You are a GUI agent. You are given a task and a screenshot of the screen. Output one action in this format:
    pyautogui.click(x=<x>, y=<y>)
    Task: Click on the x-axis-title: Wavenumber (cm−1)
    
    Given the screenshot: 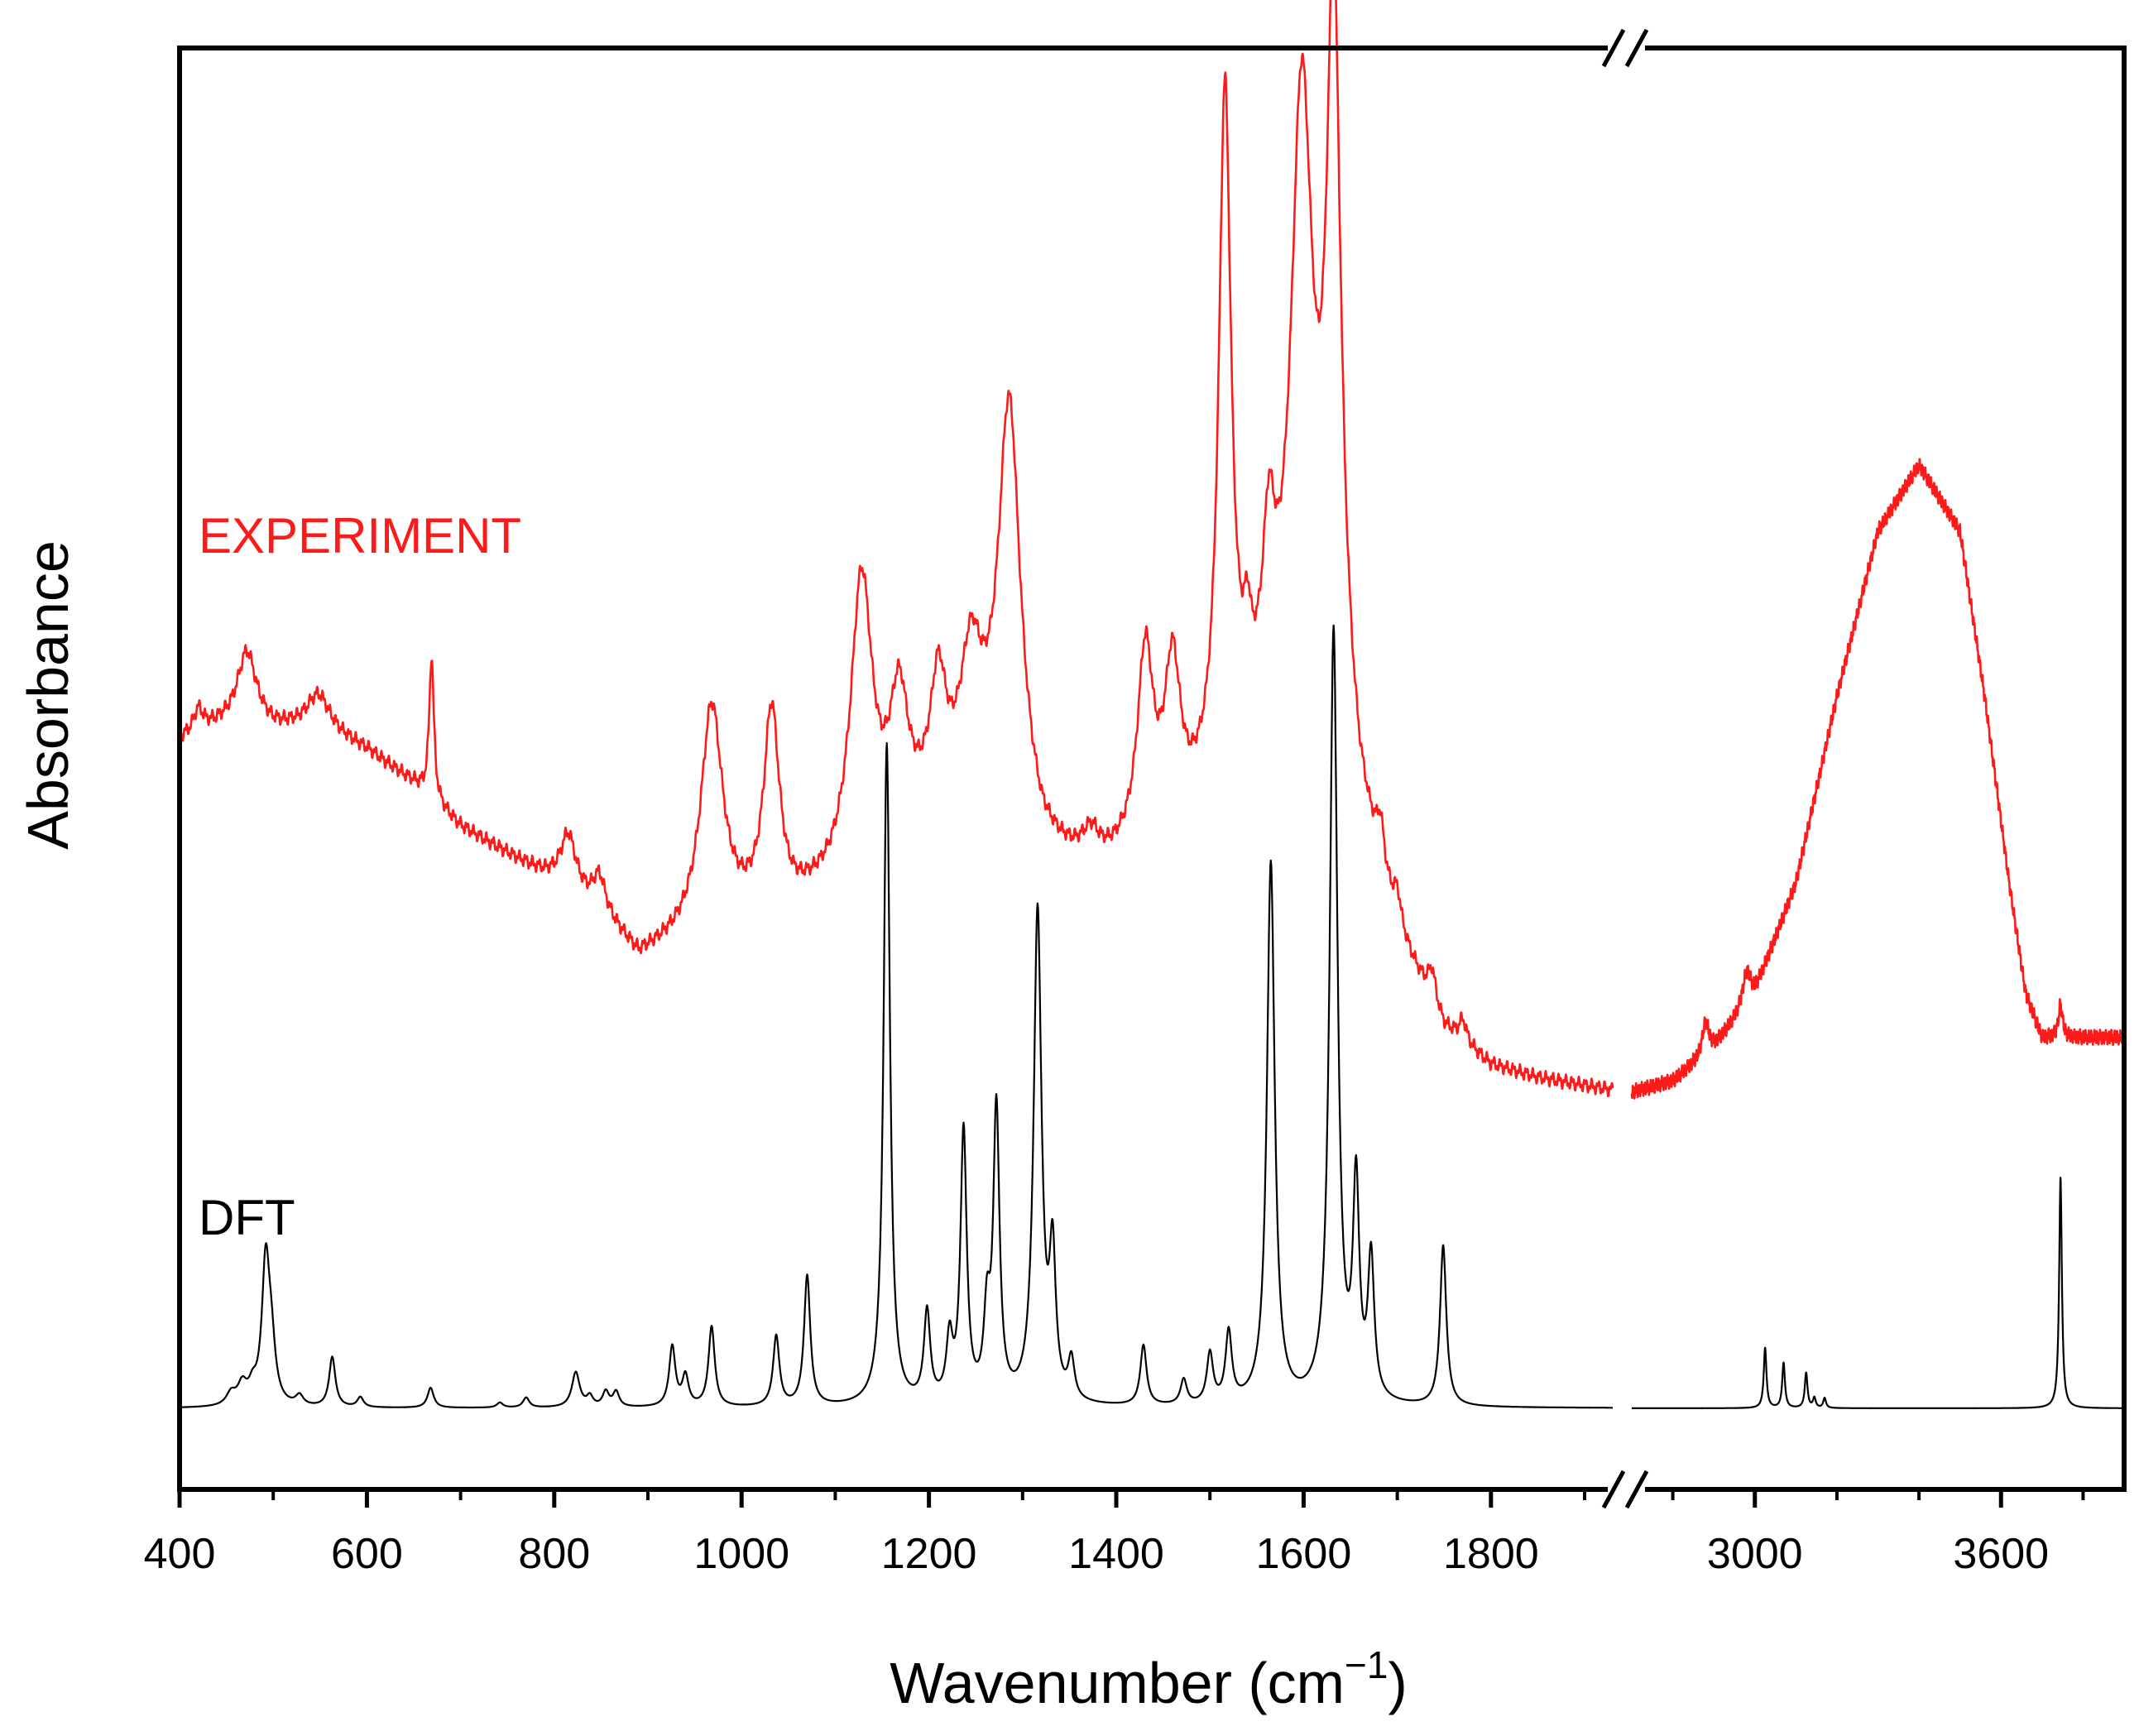 What is the action you would take?
    pyautogui.click(x=1149, y=1679)
    